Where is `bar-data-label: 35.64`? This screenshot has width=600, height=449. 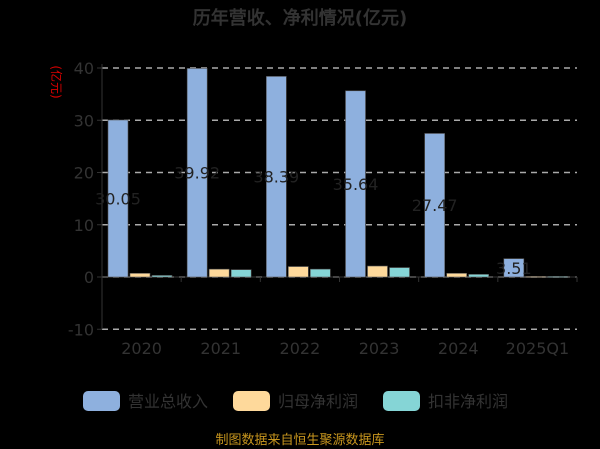
bar-data-label: 35.64 is located at coordinates (356, 184).